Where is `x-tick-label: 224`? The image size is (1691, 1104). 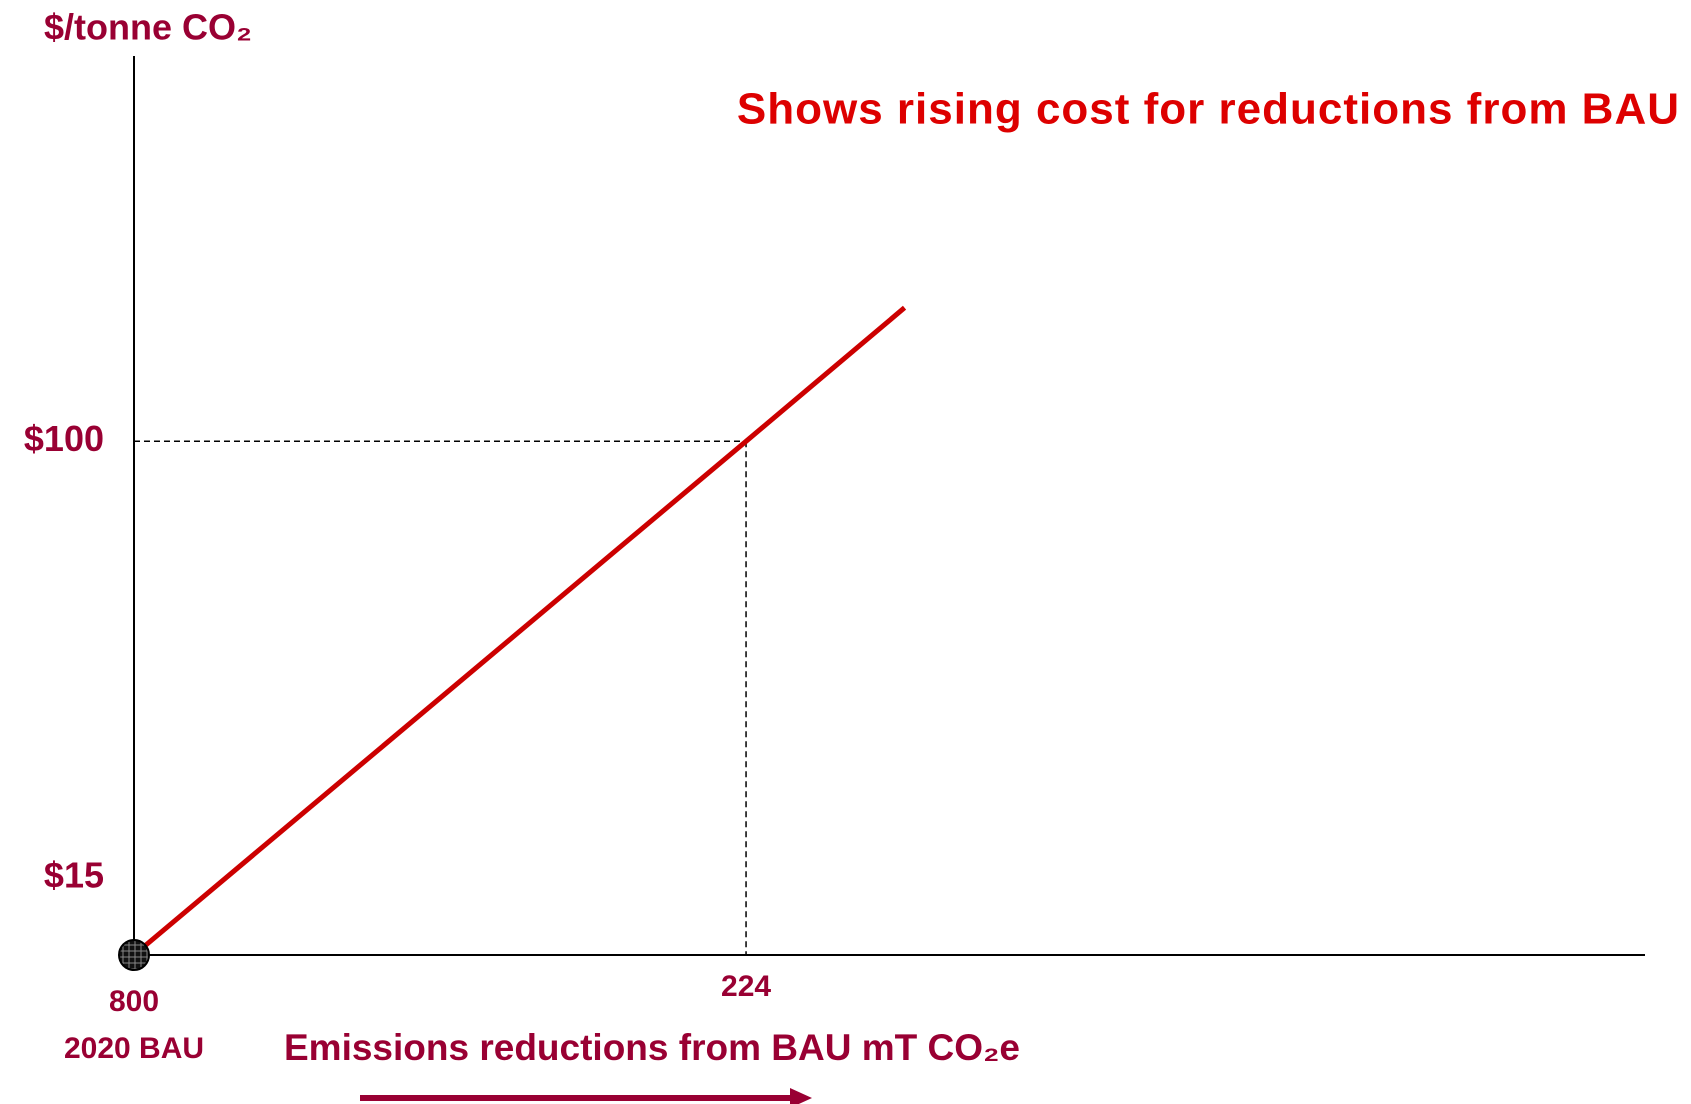
x-tick-label: 224 is located at coordinates (746, 986).